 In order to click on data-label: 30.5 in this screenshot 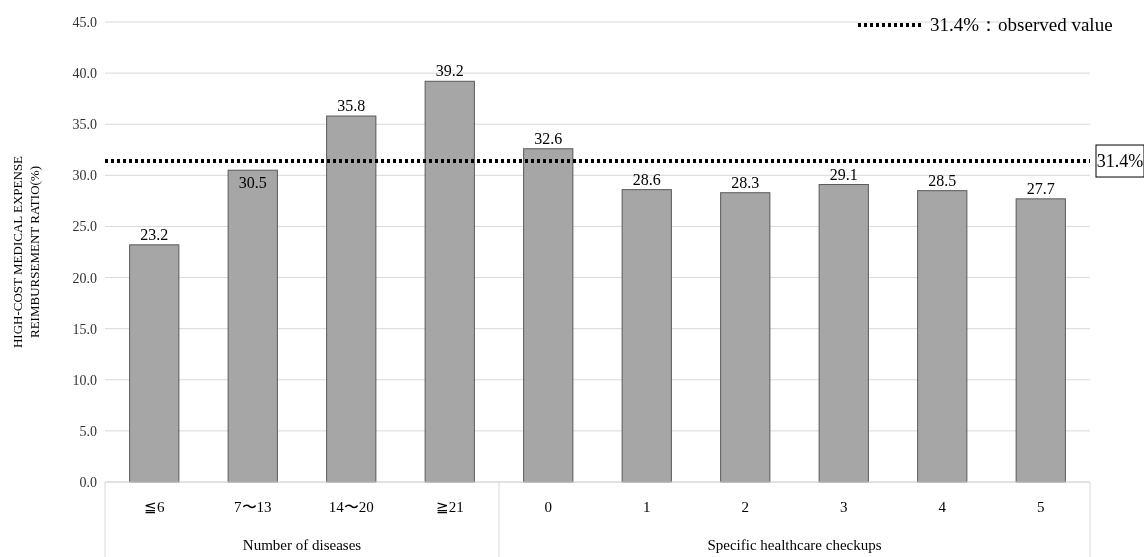, I will do `click(252, 183)`.